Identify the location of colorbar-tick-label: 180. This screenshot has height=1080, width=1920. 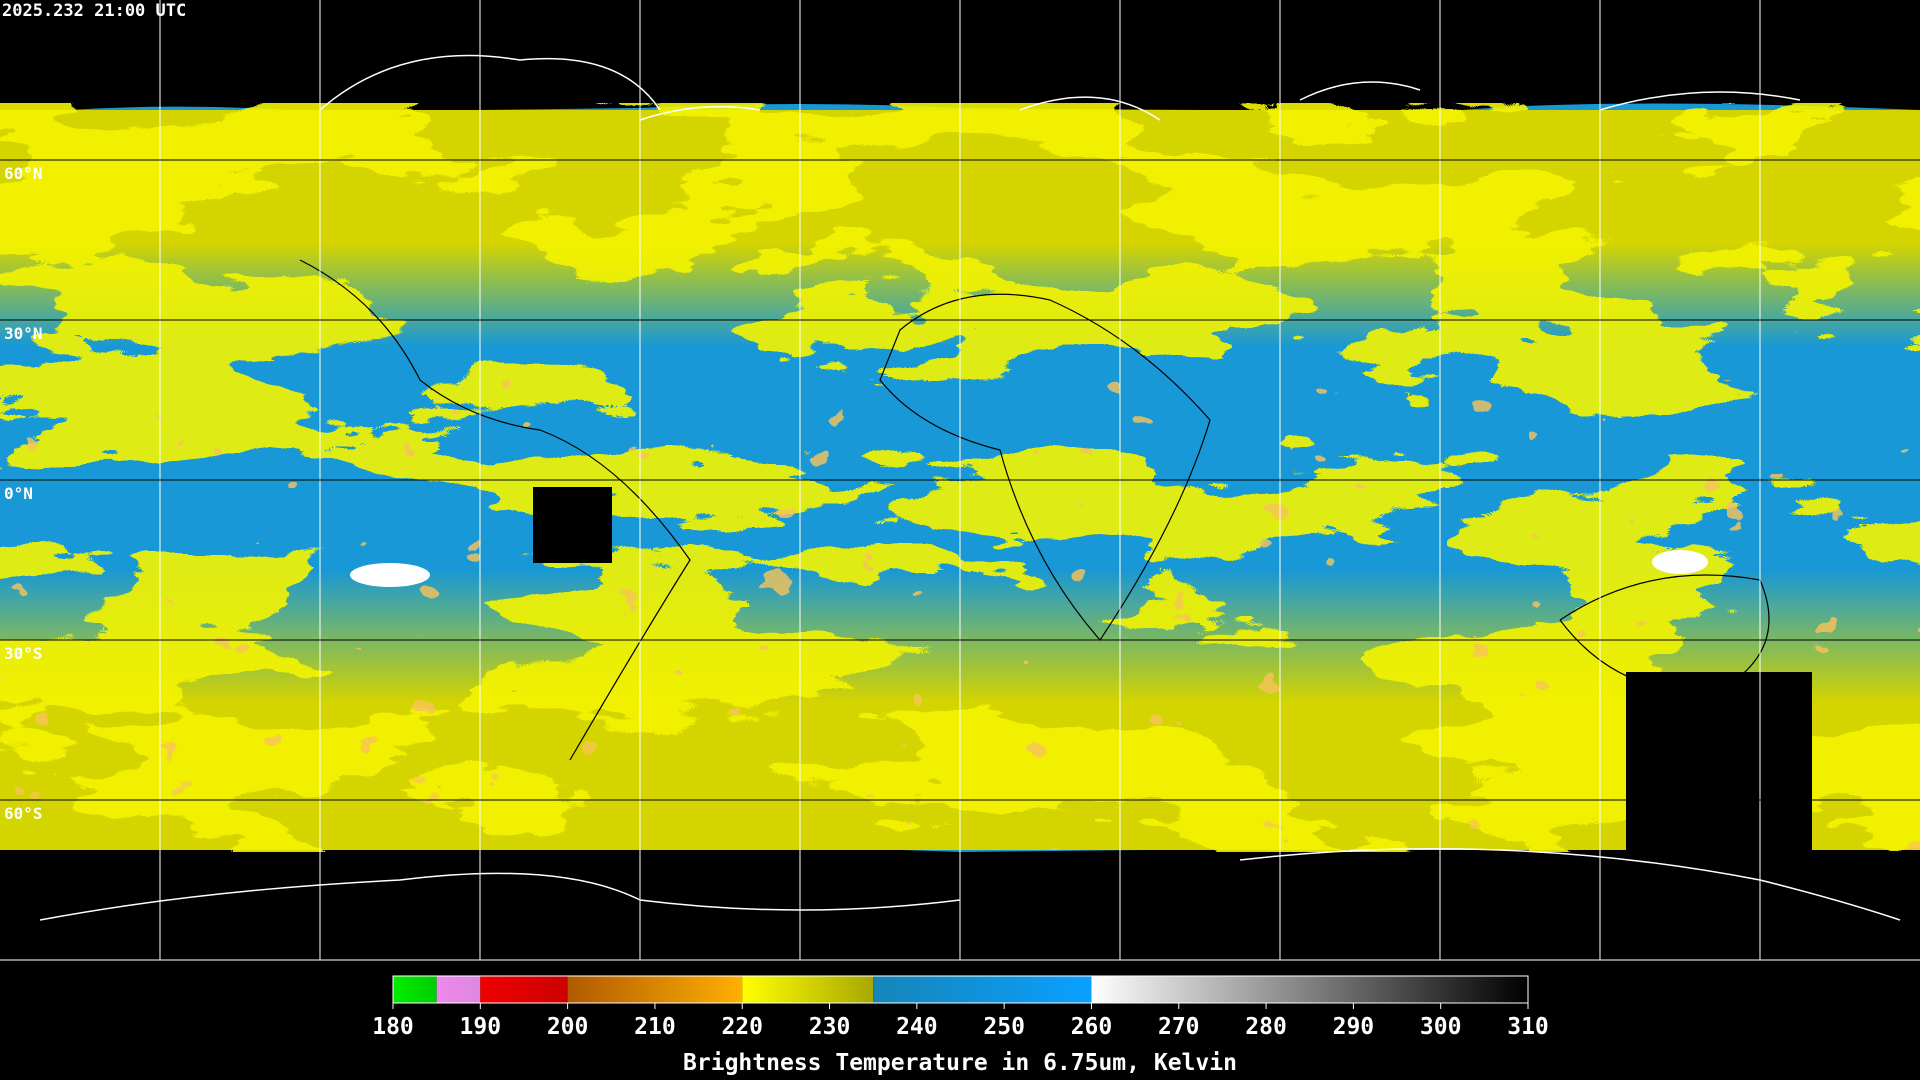
(393, 1027).